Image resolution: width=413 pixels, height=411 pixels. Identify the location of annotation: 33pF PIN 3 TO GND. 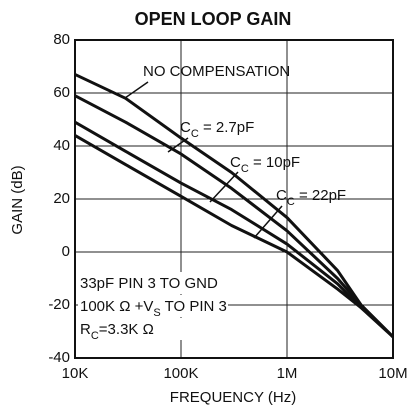
(149, 283).